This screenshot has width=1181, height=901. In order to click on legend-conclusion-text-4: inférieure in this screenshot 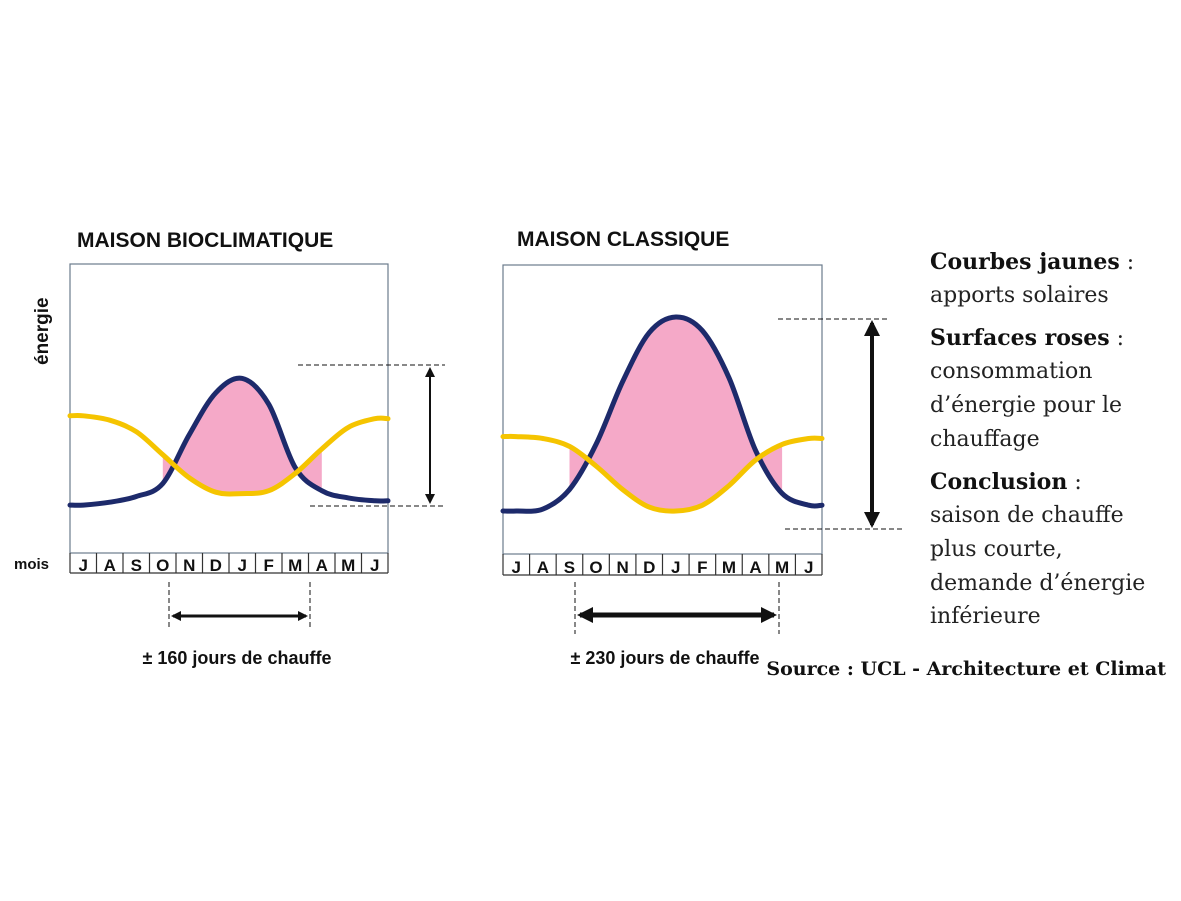, I will do `click(985, 616)`.